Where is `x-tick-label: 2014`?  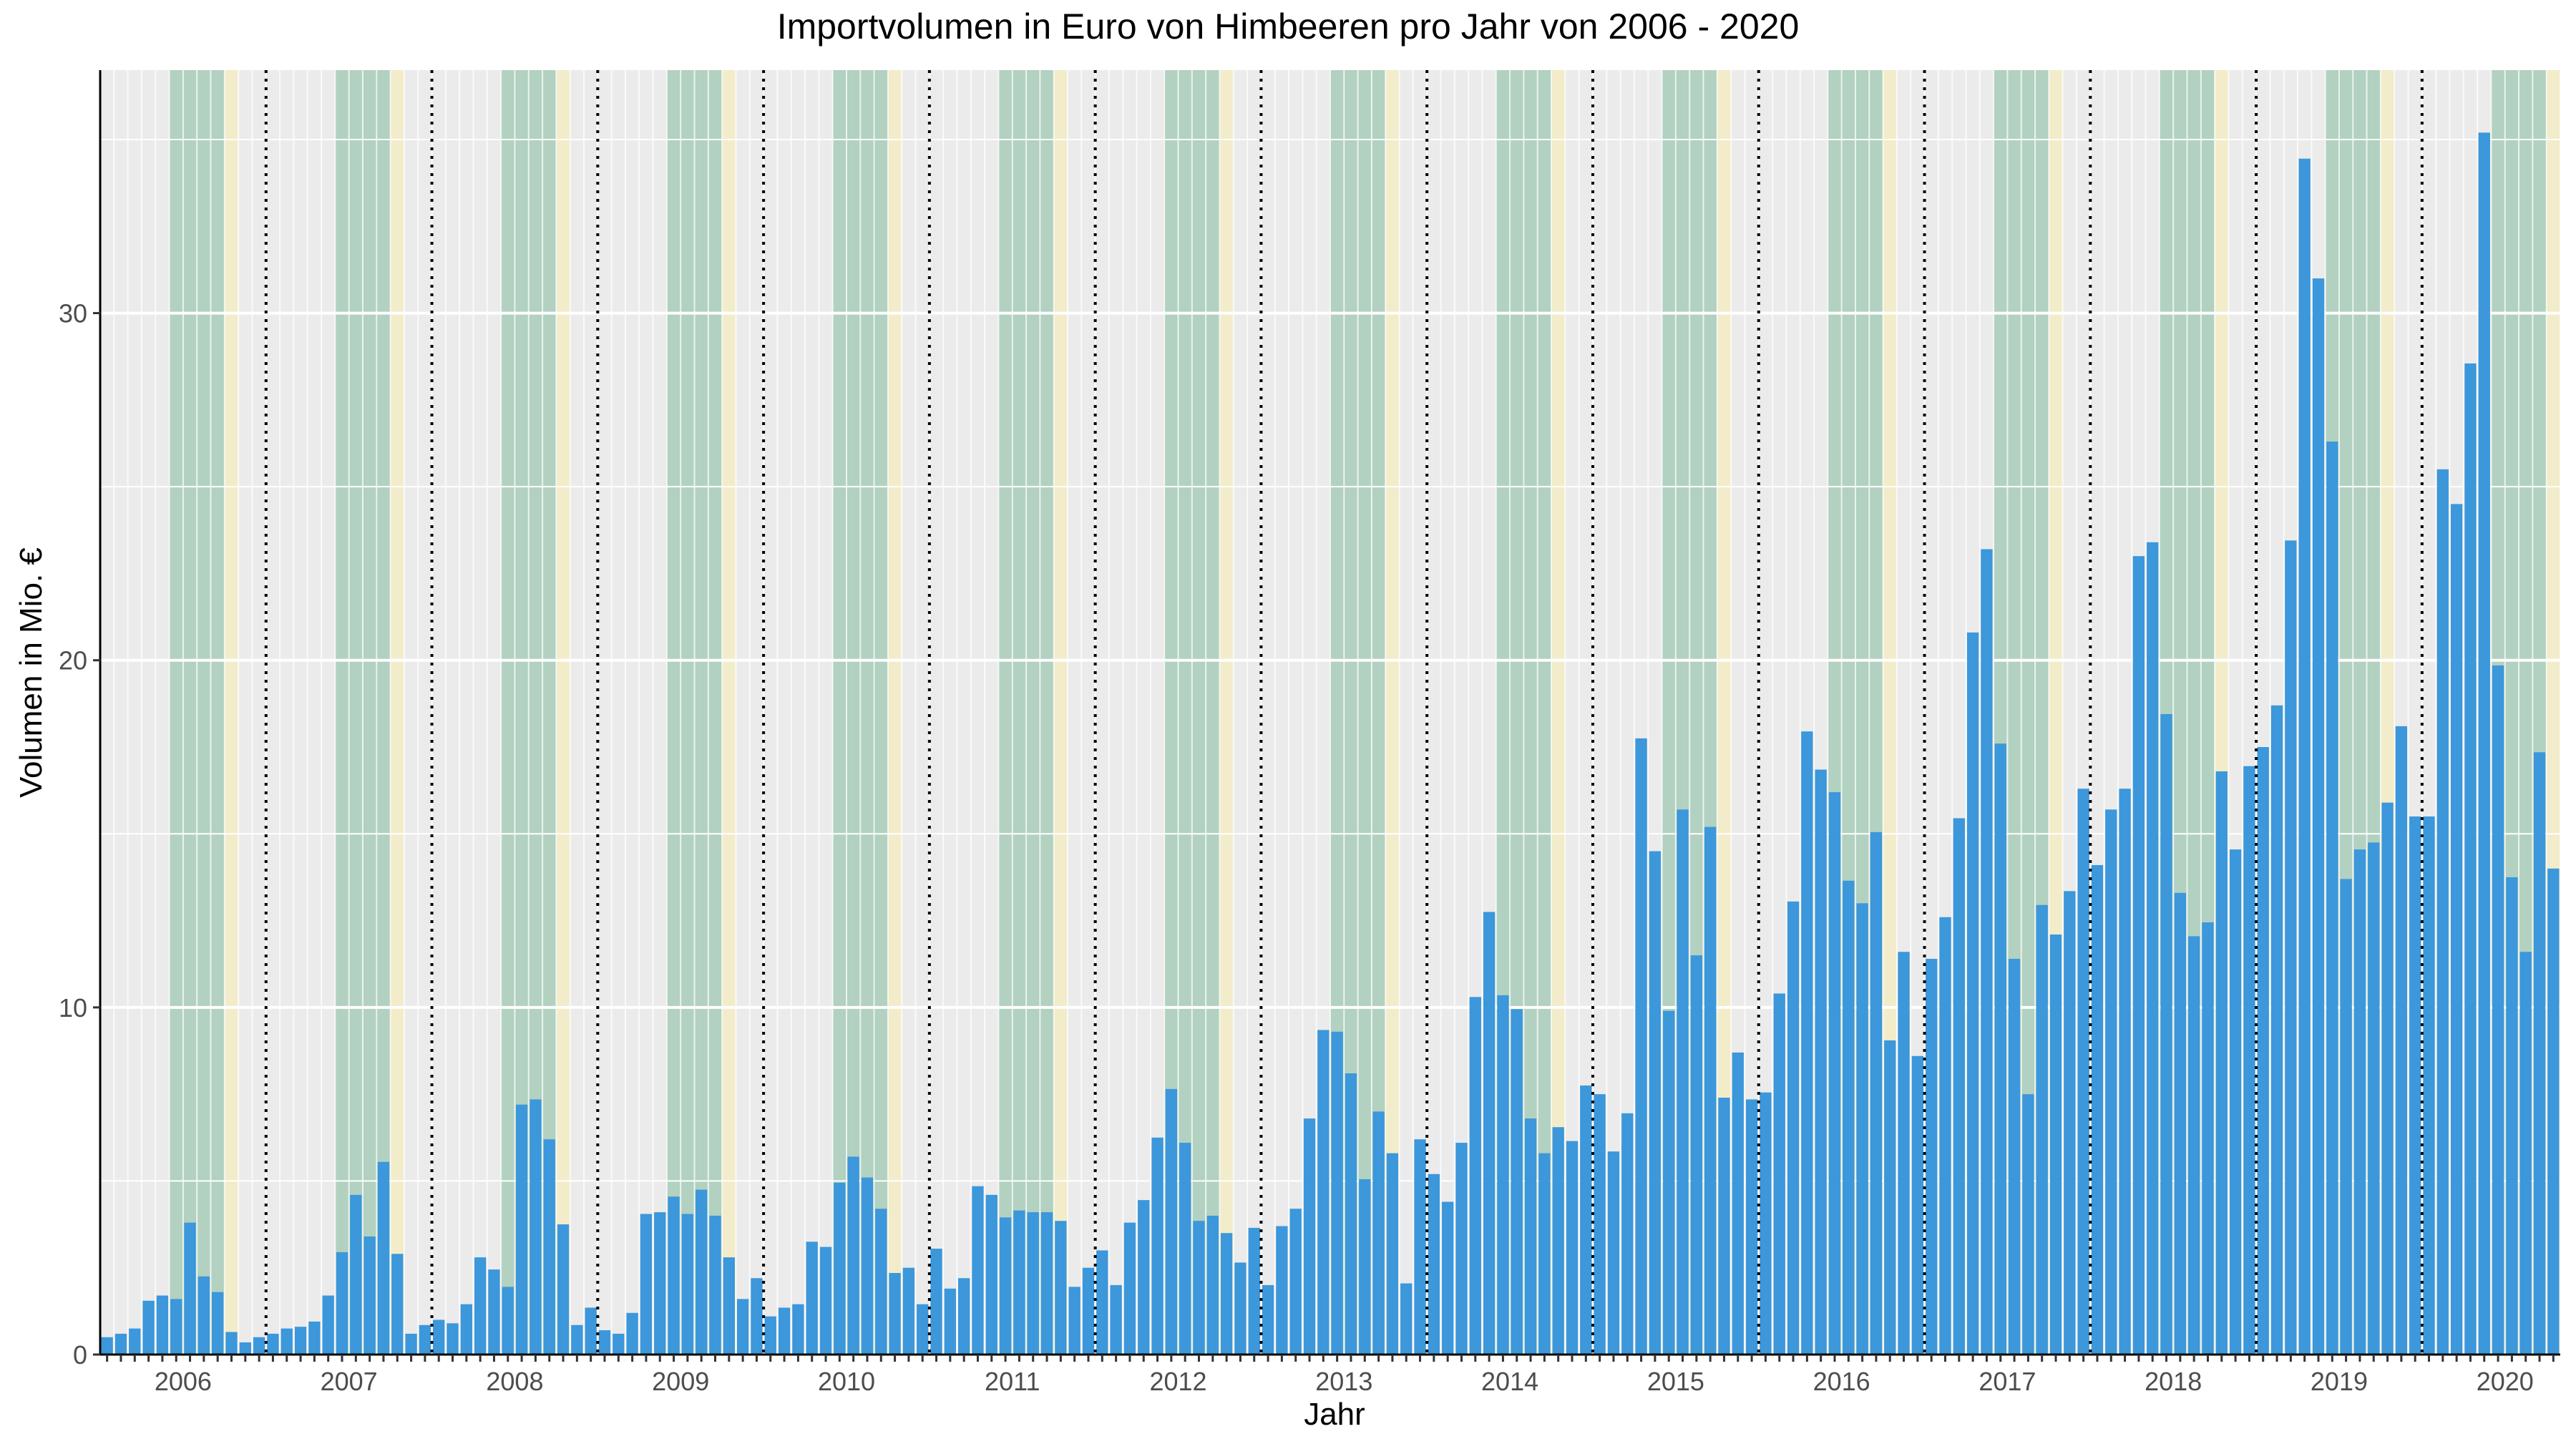
x-tick-label: 2014 is located at coordinates (1509, 1381).